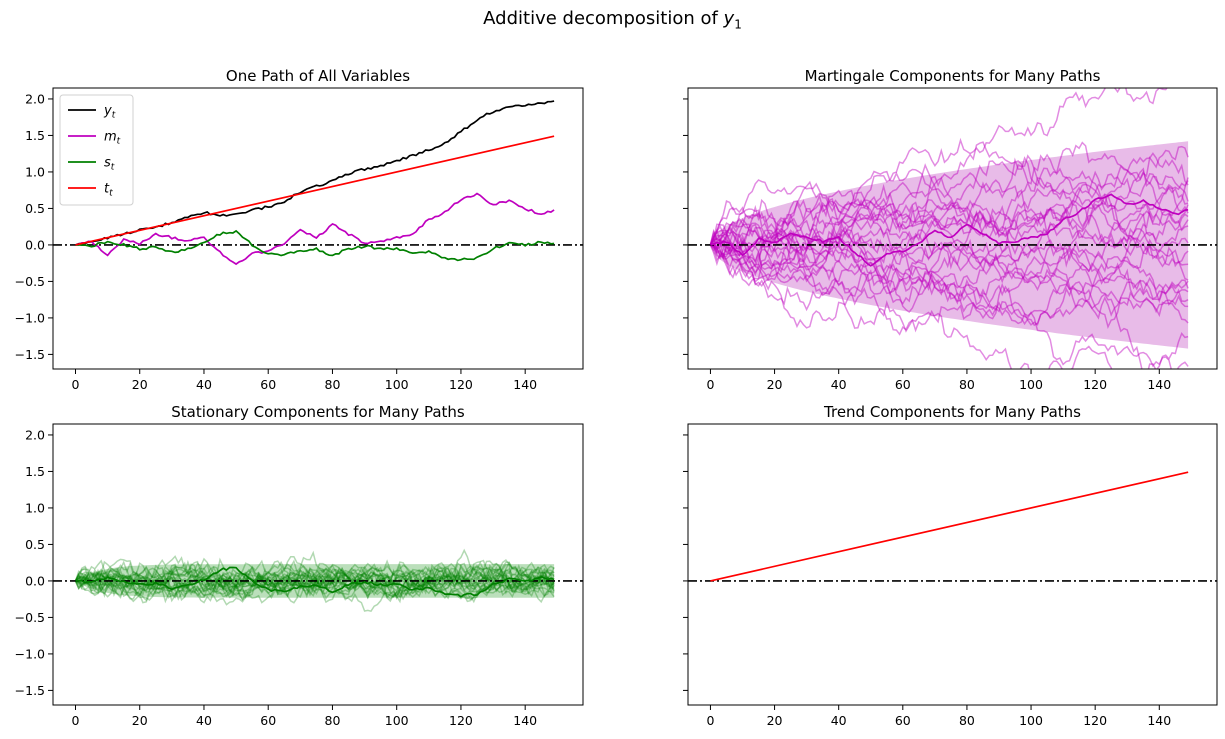  Describe the element at coordinates (35, 98) in the screenshot. I see `y-tick-label: 2.0` at that location.